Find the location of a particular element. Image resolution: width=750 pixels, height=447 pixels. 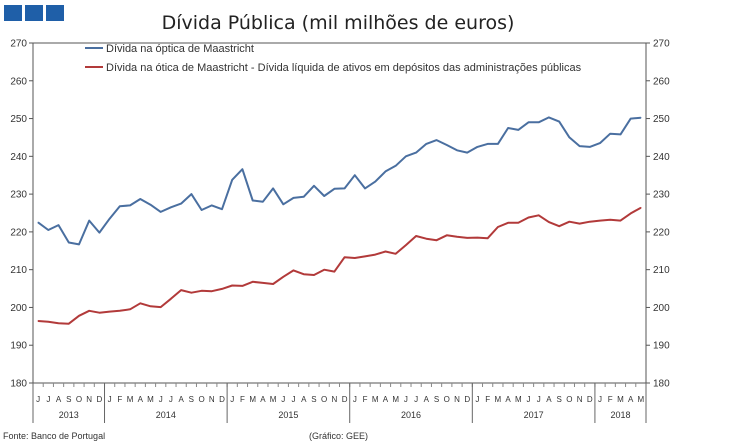

y-tick-label-right: 250 is located at coordinates (661, 119).